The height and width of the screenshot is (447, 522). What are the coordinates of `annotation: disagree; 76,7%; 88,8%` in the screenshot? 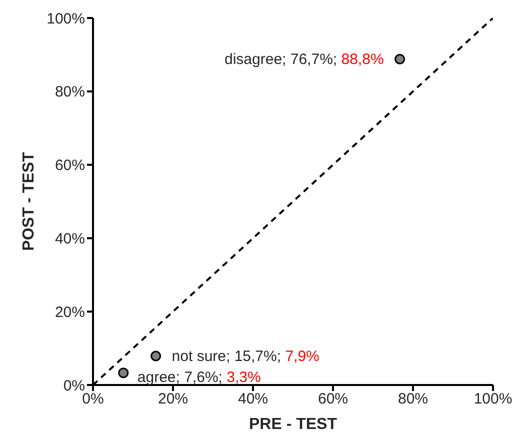 It's located at (304, 59).